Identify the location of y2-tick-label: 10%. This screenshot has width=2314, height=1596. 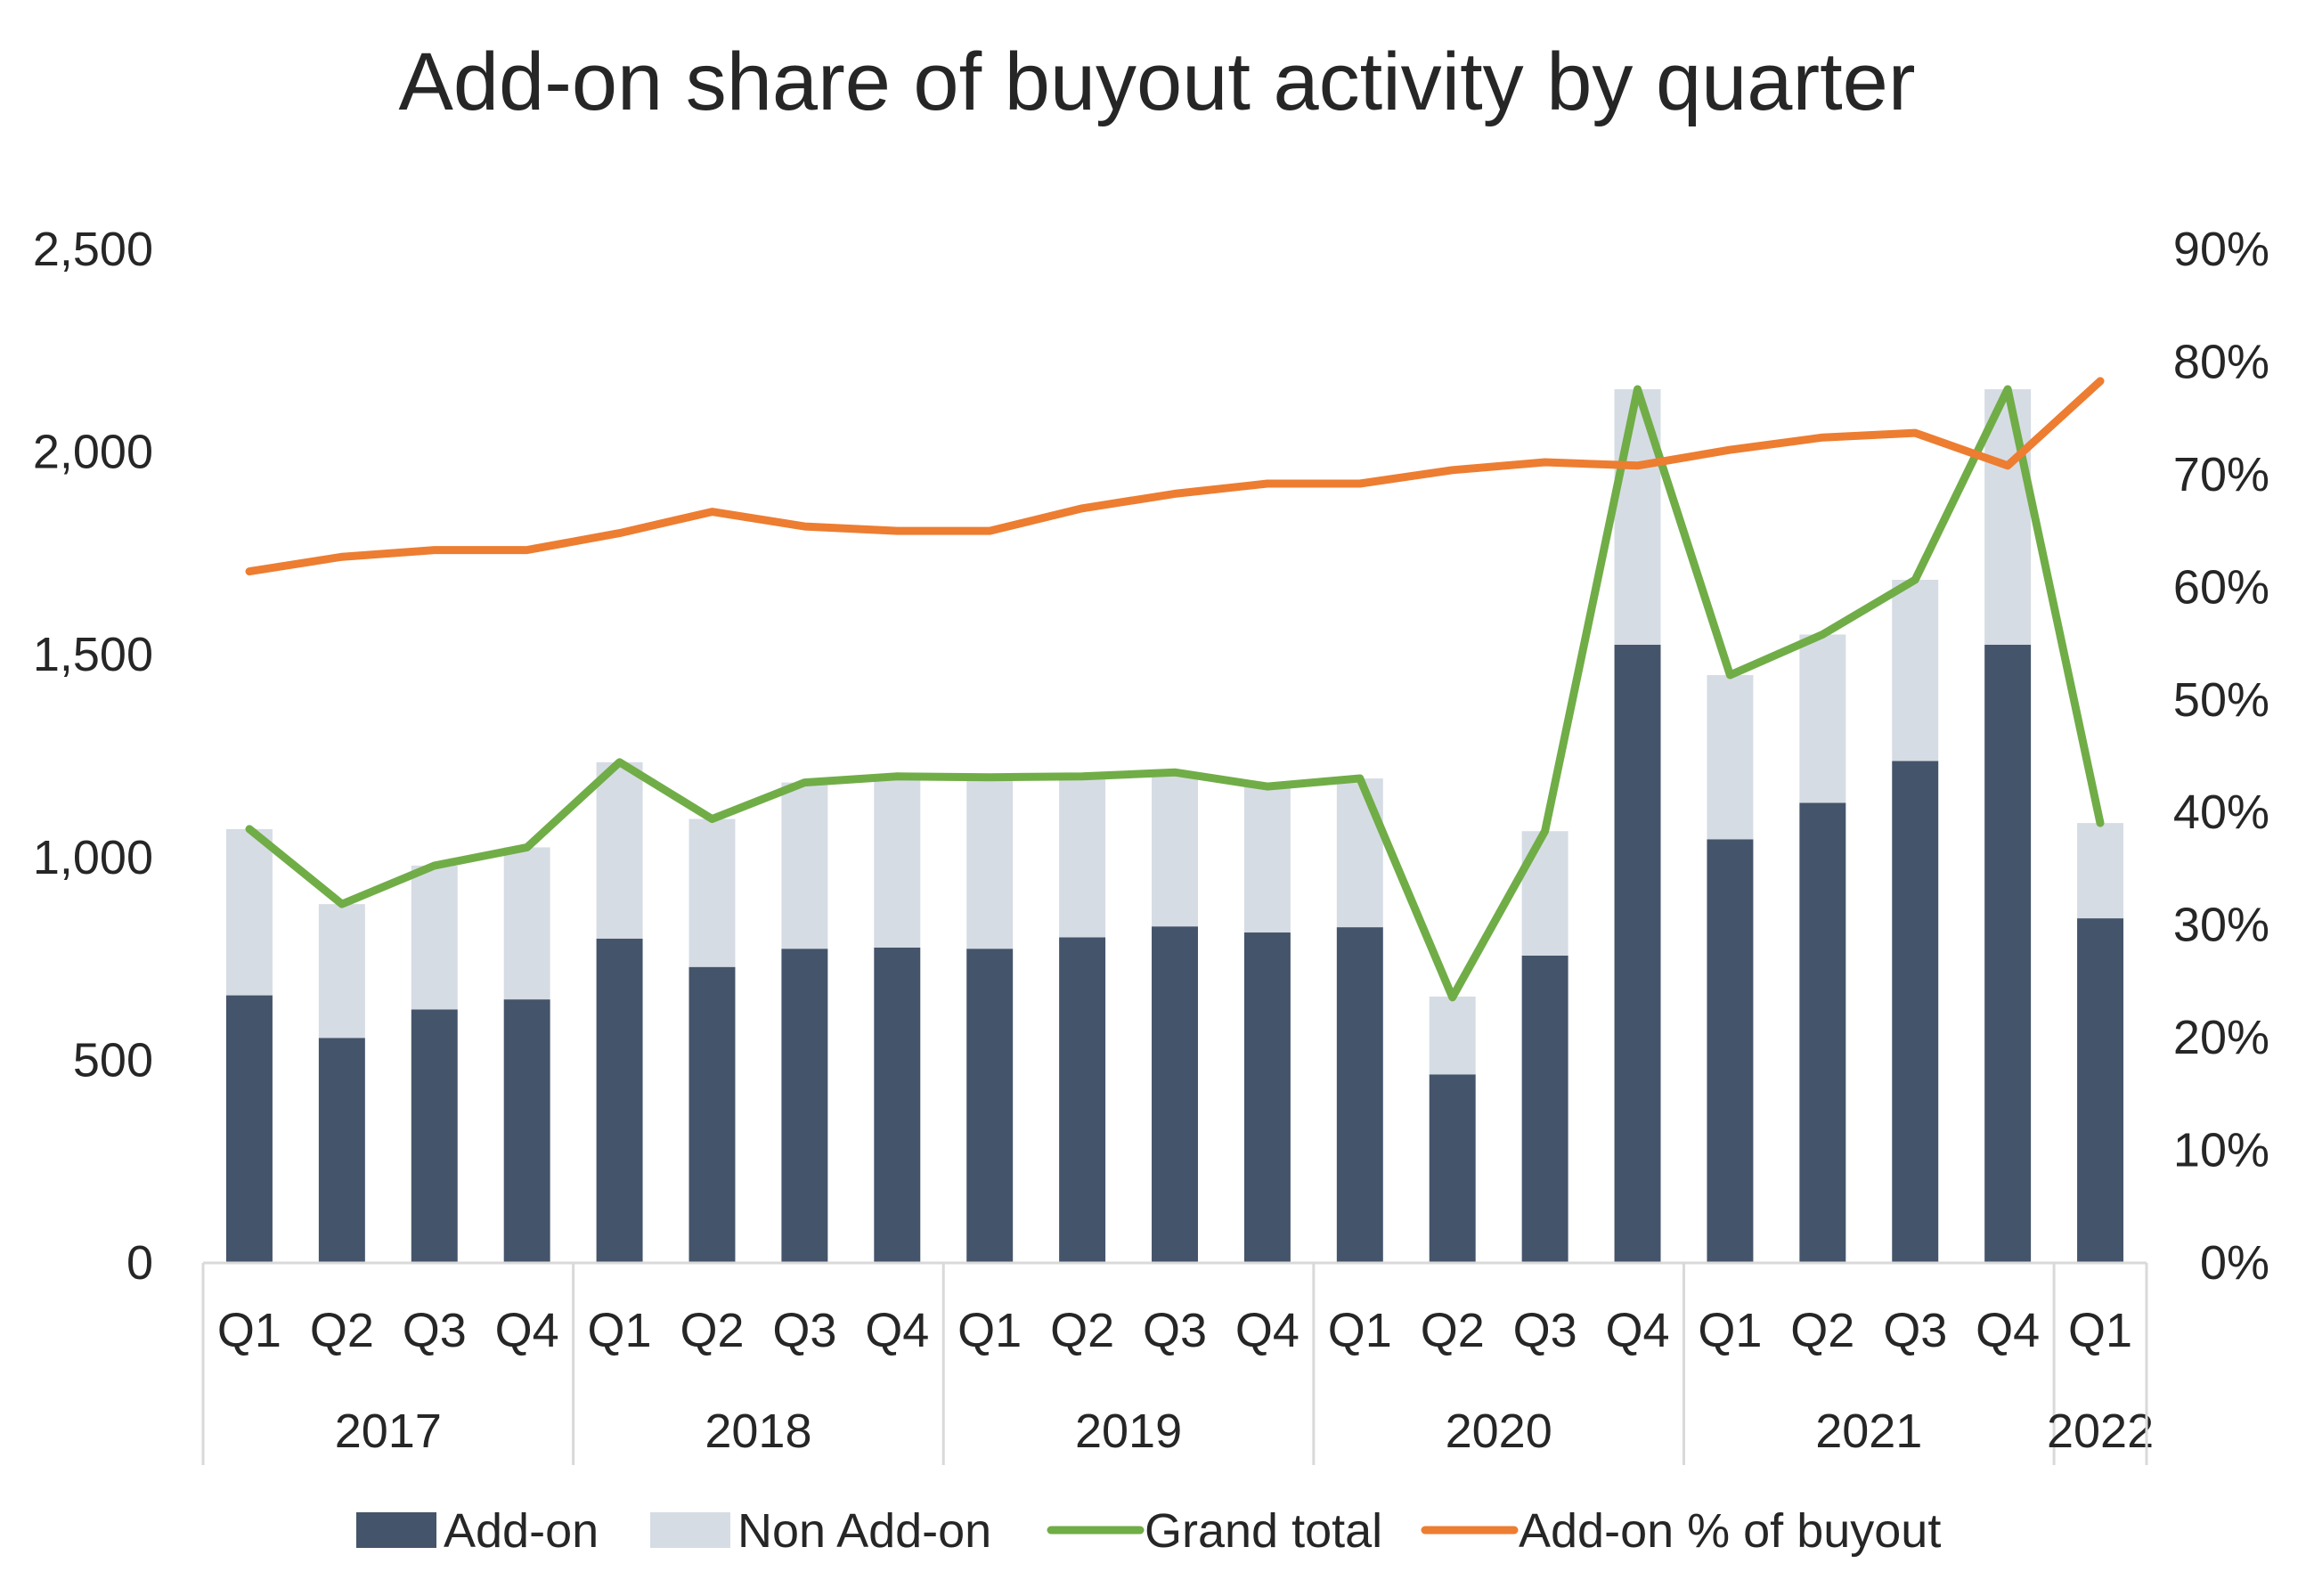
(2221, 1150).